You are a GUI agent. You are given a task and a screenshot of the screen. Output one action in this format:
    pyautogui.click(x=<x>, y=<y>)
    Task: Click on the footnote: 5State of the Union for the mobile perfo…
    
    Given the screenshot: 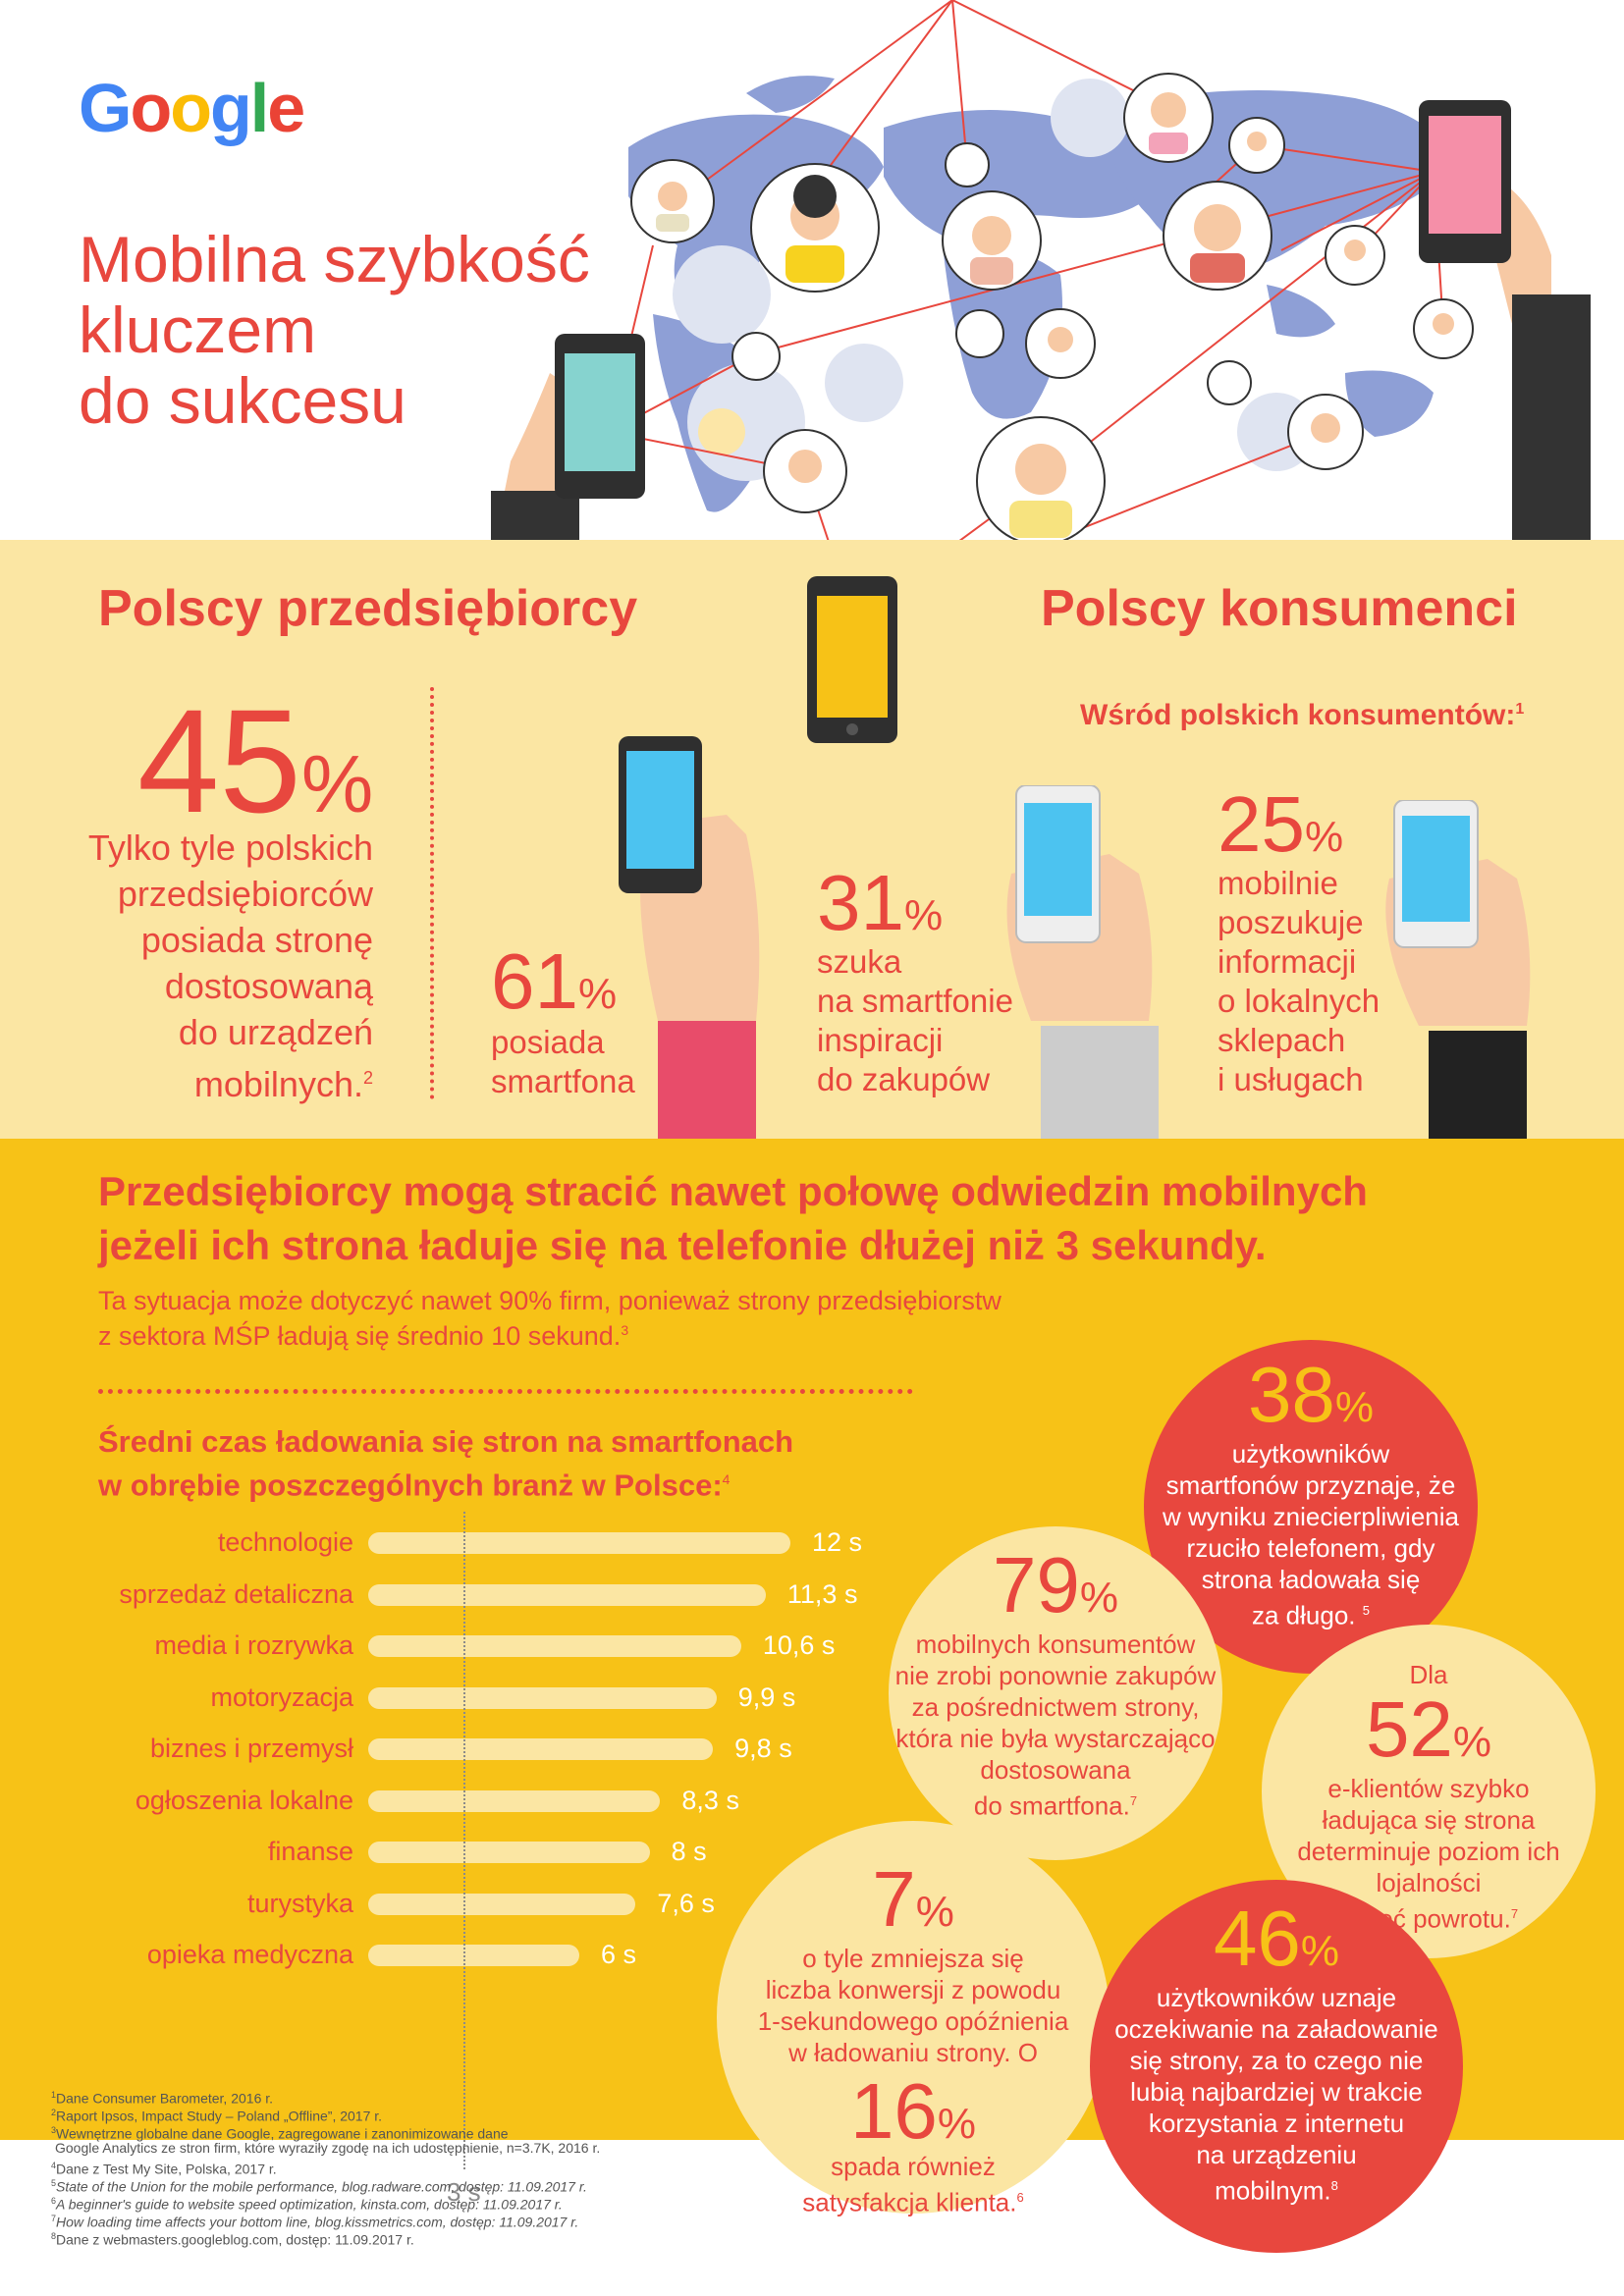 What is the action you would take?
    pyautogui.click(x=319, y=2185)
    